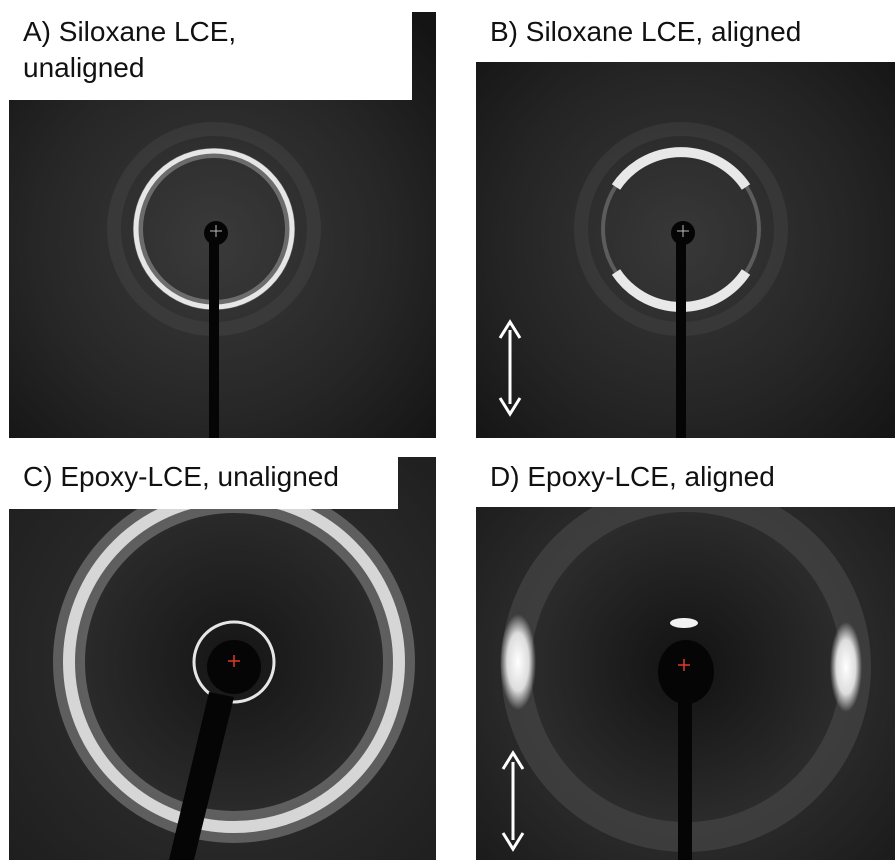 The height and width of the screenshot is (860, 895). Describe the element at coordinates (210, 56) in the screenshot. I see `panel-a-label: A) Siloxane LCE, unaligned` at that location.